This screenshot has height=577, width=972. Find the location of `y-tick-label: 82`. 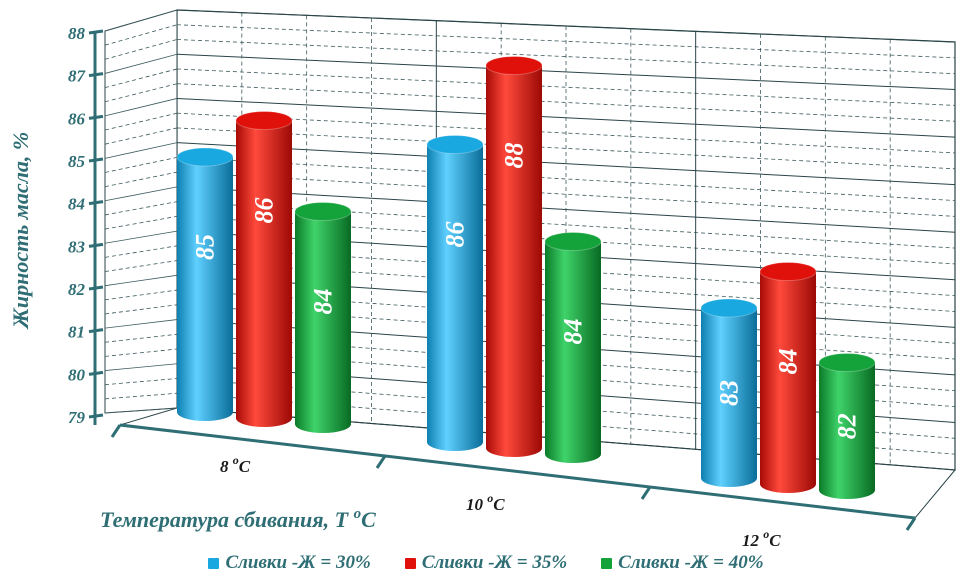

y-tick-label: 82 is located at coordinates (77, 289).